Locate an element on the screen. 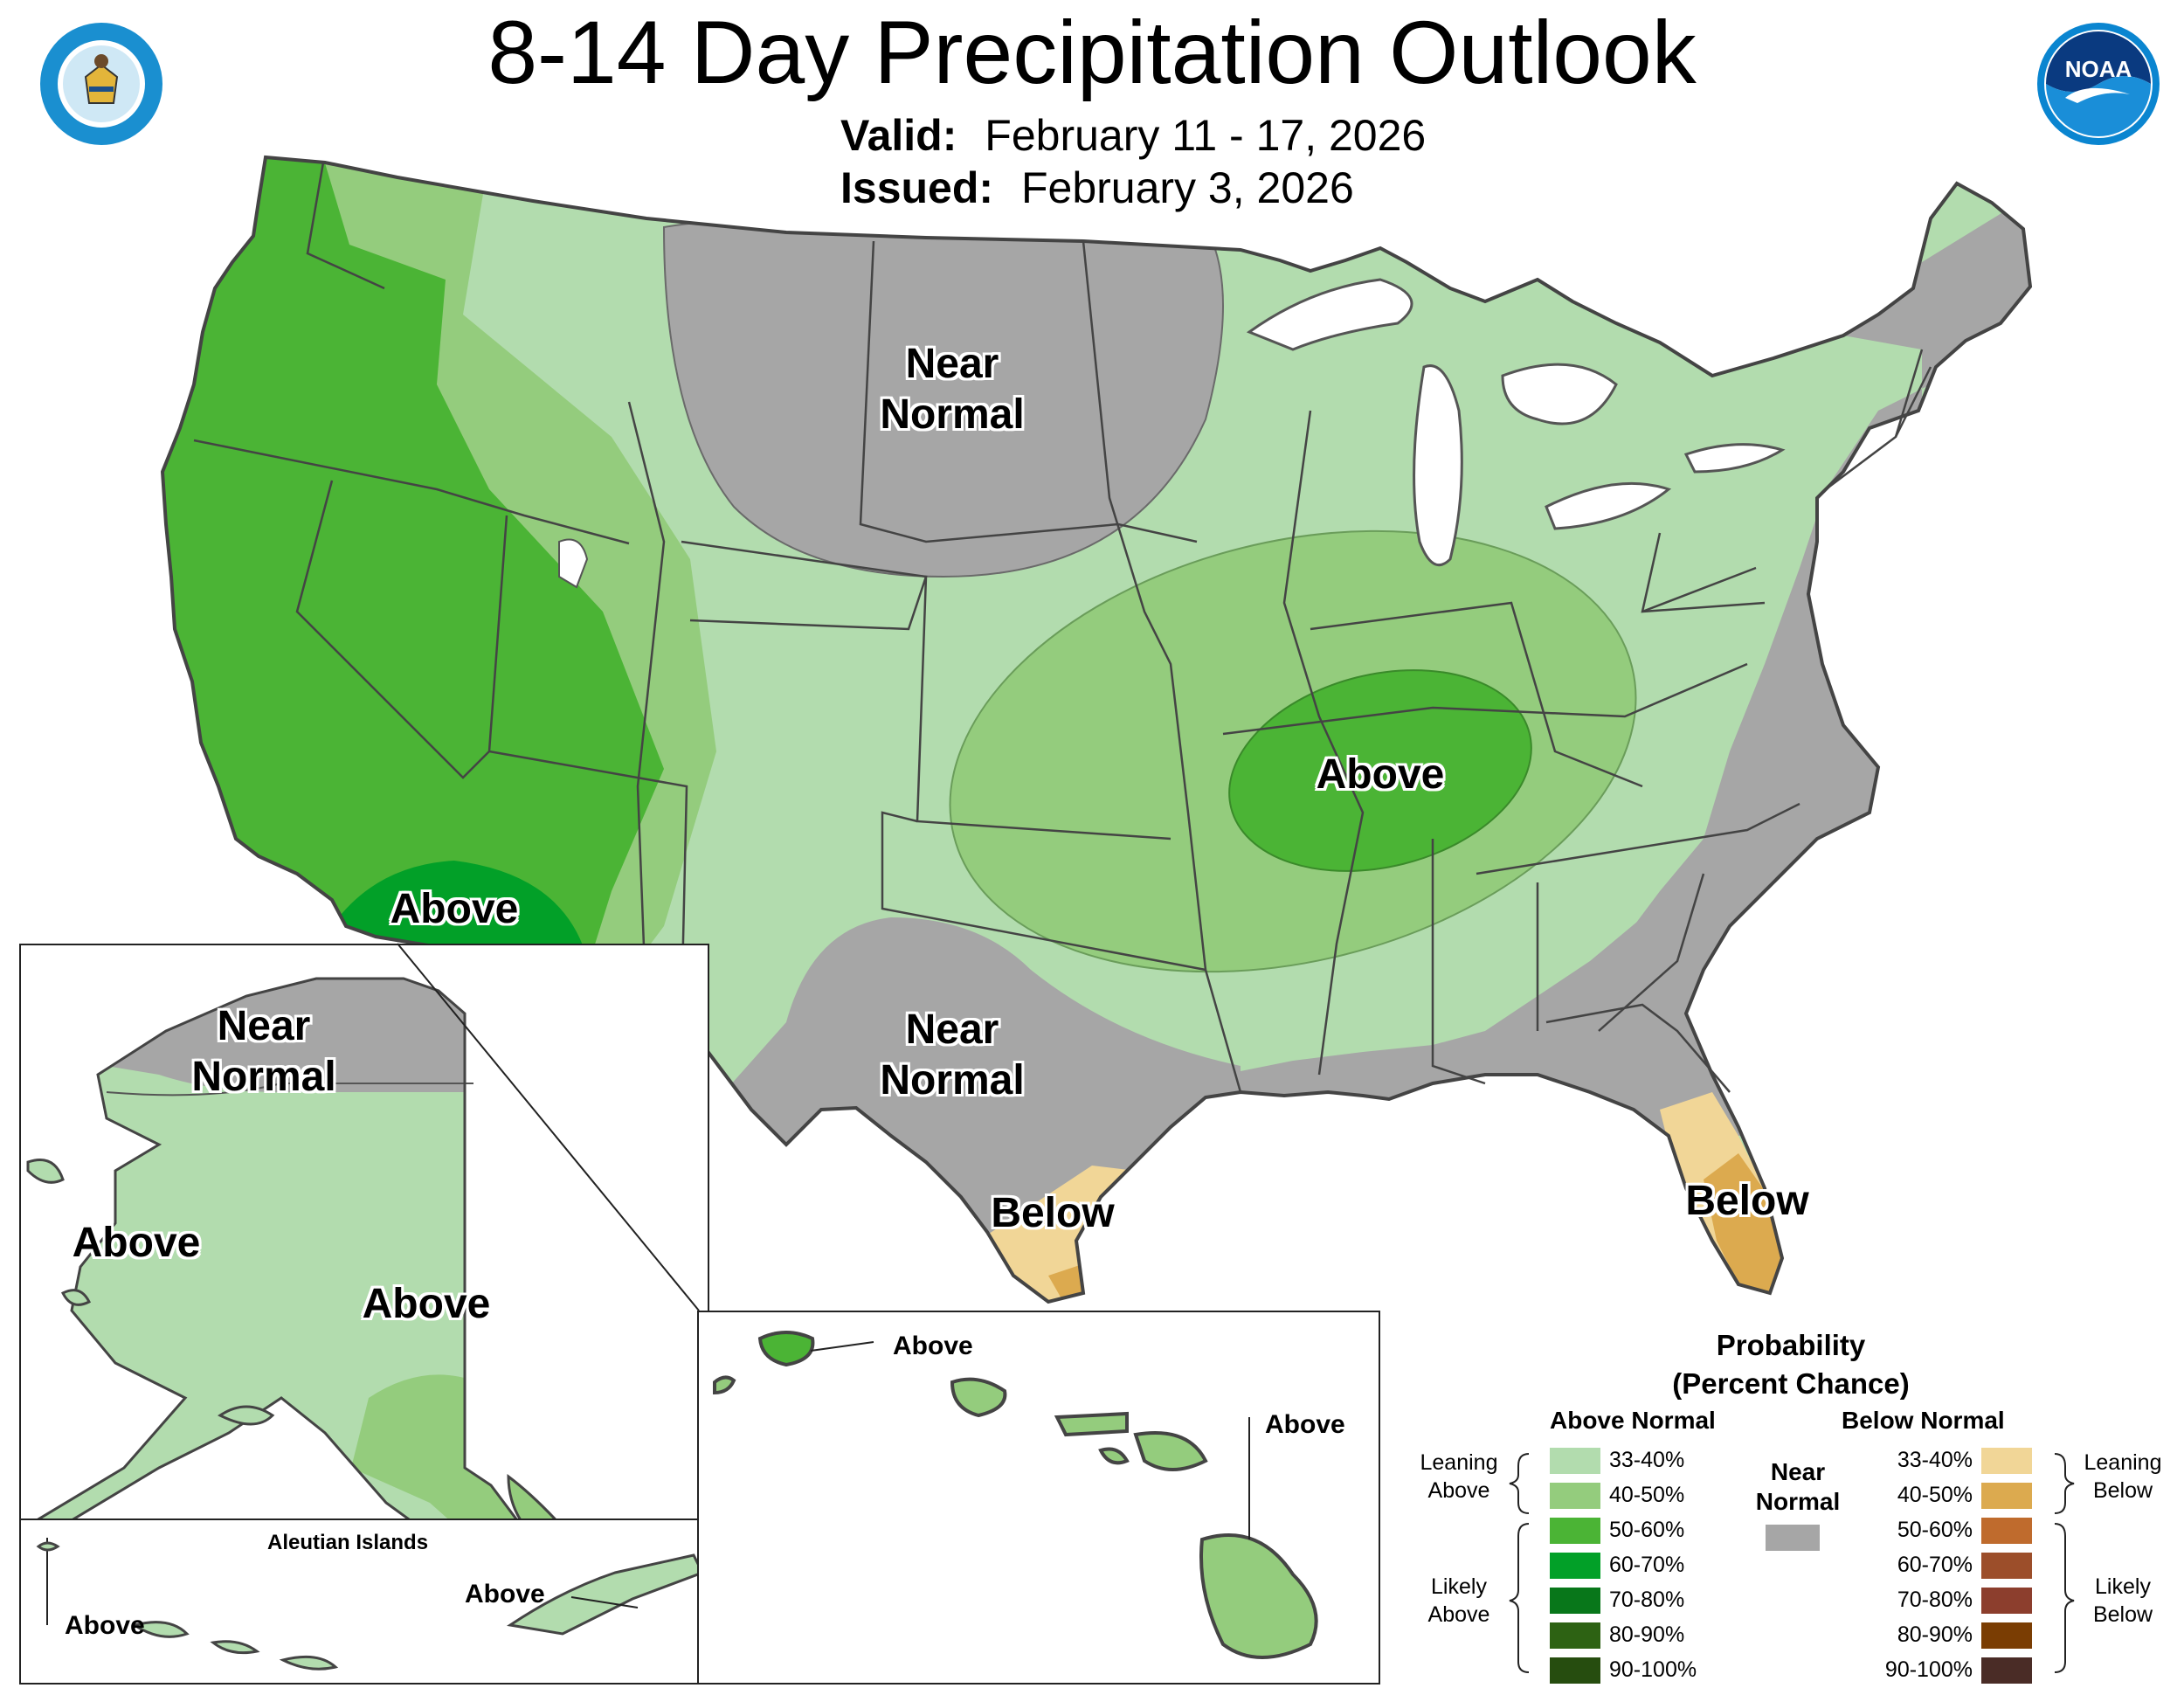  legend-likely-above-1: Likely is located at coordinates (1459, 1586).